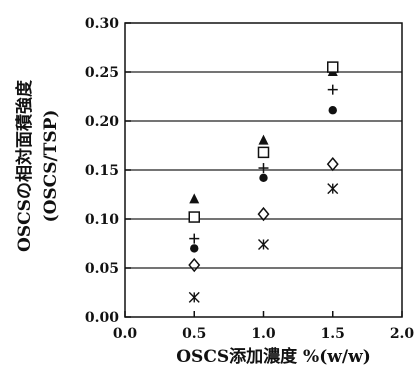  What do you see at coordinates (263, 334) in the screenshot?
I see `x-tick-label-2: 1.0` at bounding box center [263, 334].